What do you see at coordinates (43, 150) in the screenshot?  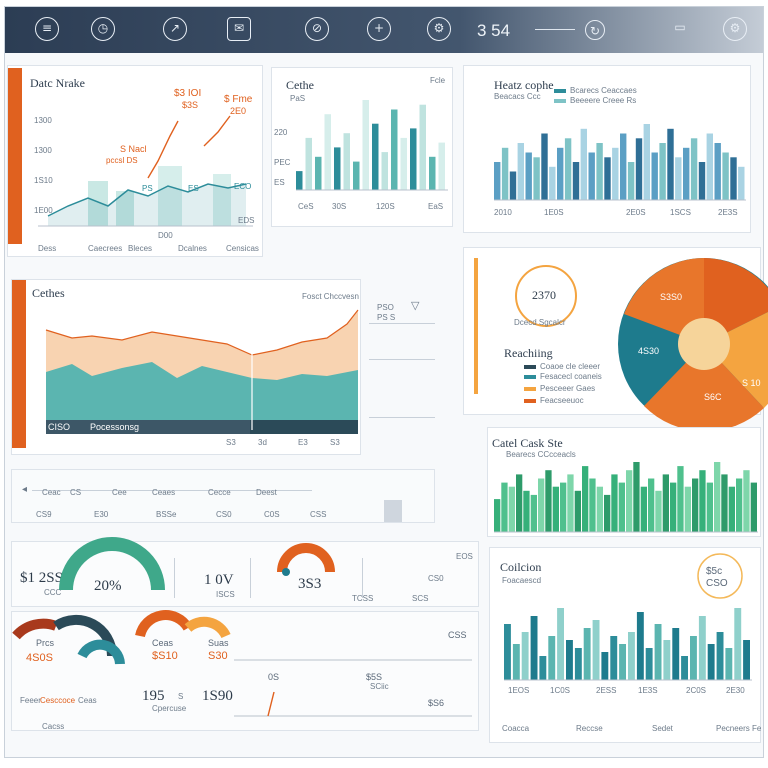 I see `y-tick: 1300` at bounding box center [43, 150].